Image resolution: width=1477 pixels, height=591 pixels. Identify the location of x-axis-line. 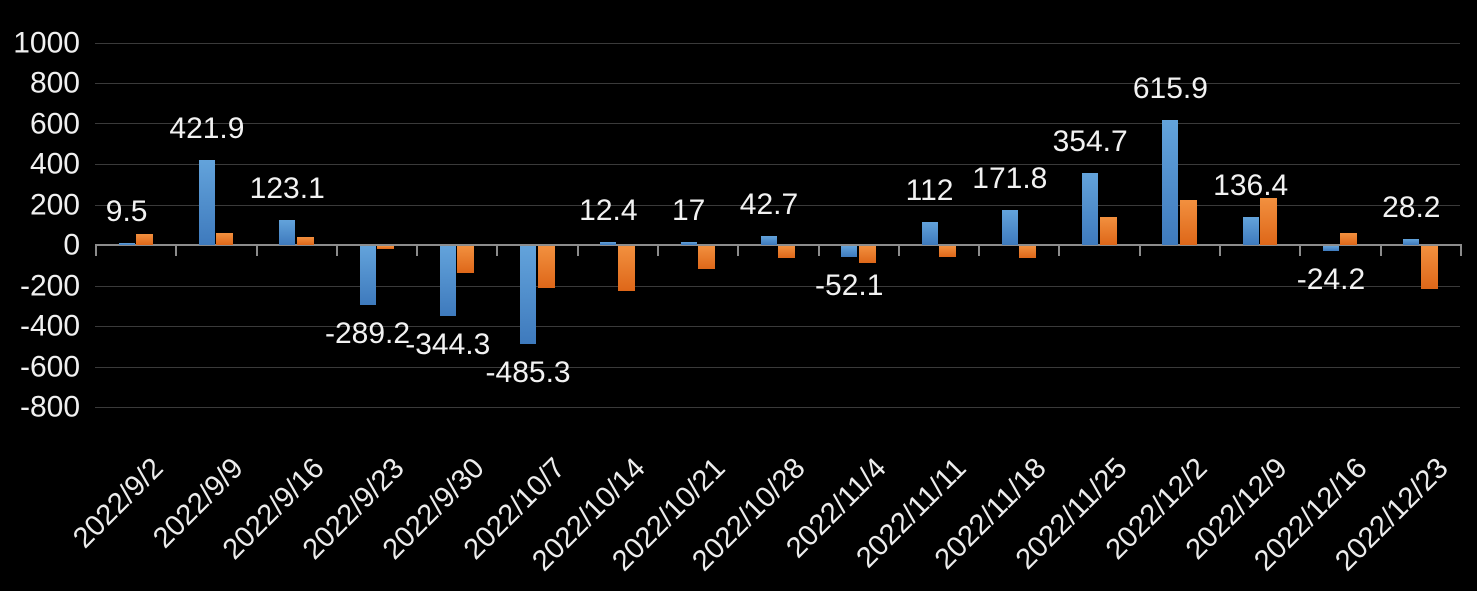
(778, 245).